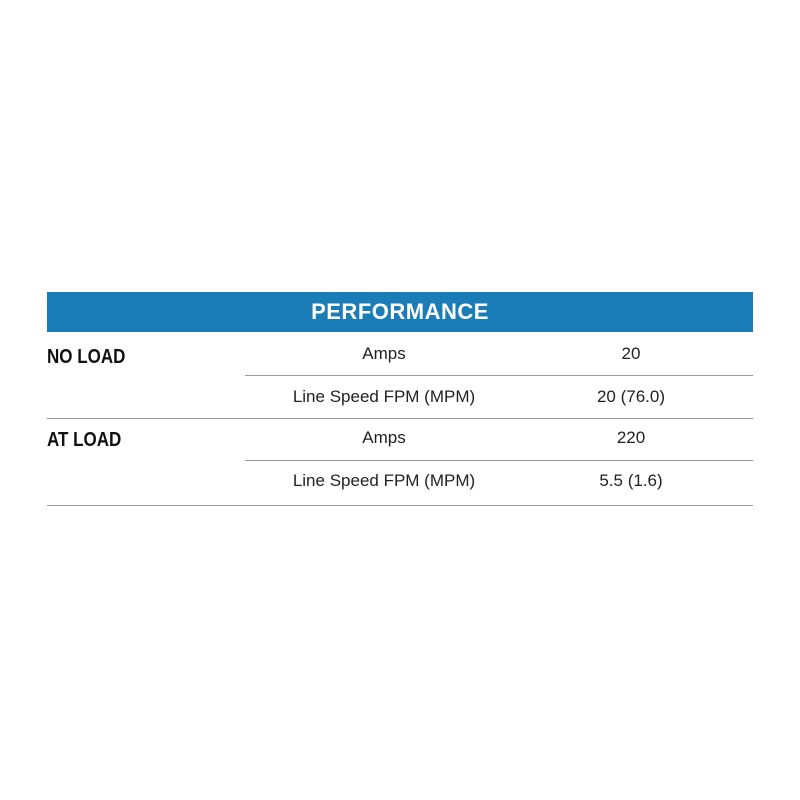 This screenshot has width=800, height=800. Describe the element at coordinates (631, 353) in the screenshot. I see `row-value: 20` at that location.